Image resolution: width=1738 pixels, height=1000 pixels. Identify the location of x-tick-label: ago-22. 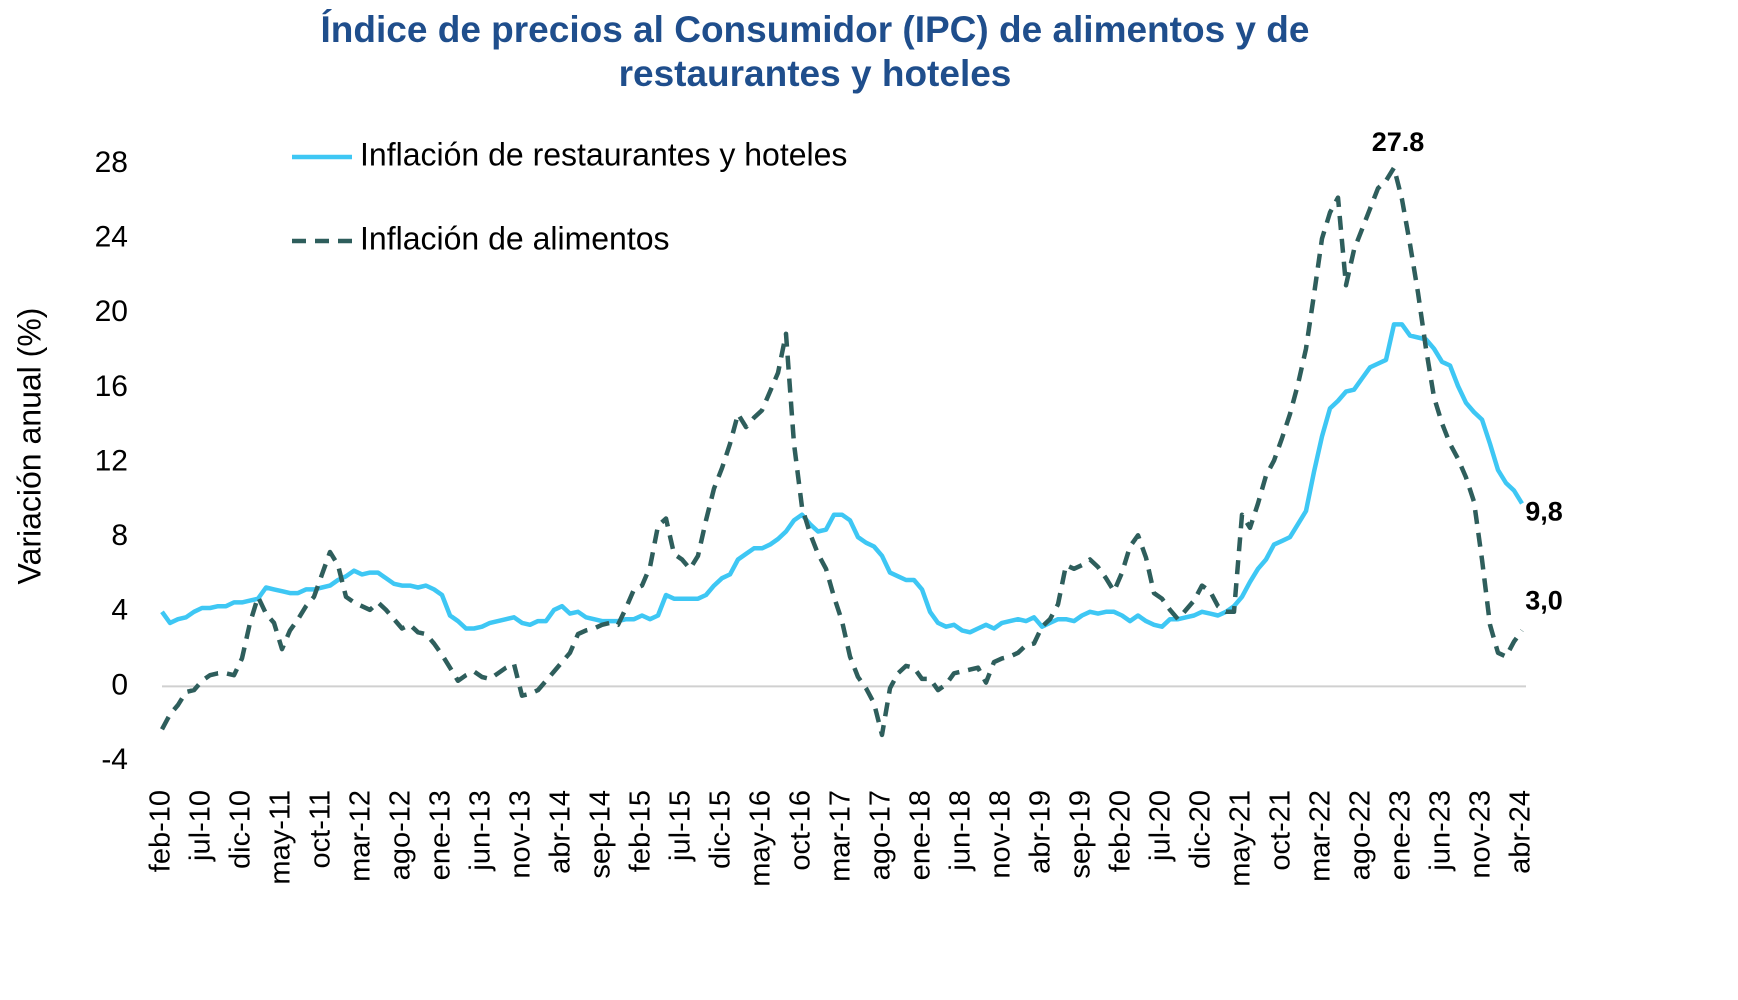
(1361, 835).